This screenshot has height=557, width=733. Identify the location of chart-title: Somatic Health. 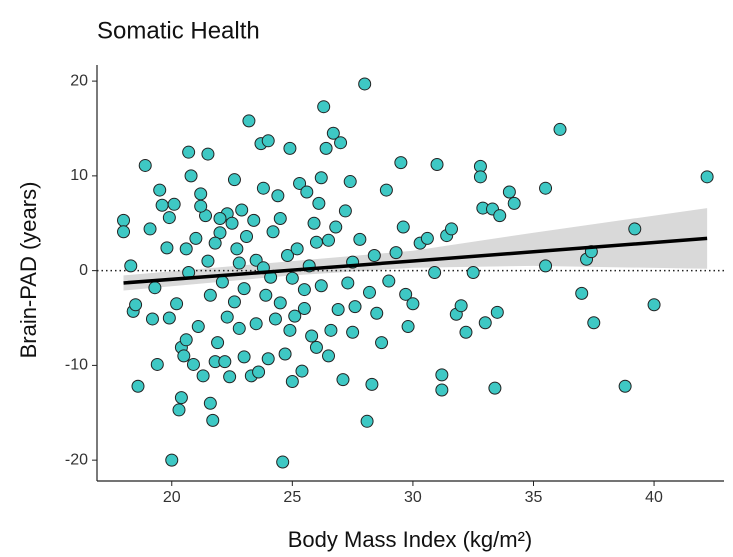
(178, 30).